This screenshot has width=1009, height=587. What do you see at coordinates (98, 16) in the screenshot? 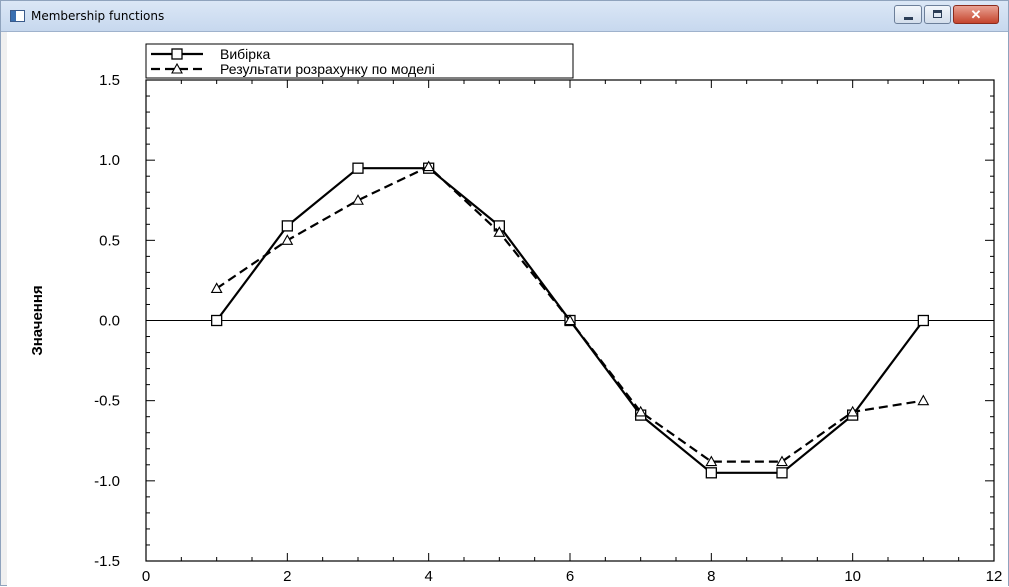
I see `window-title: Membership functions` at bounding box center [98, 16].